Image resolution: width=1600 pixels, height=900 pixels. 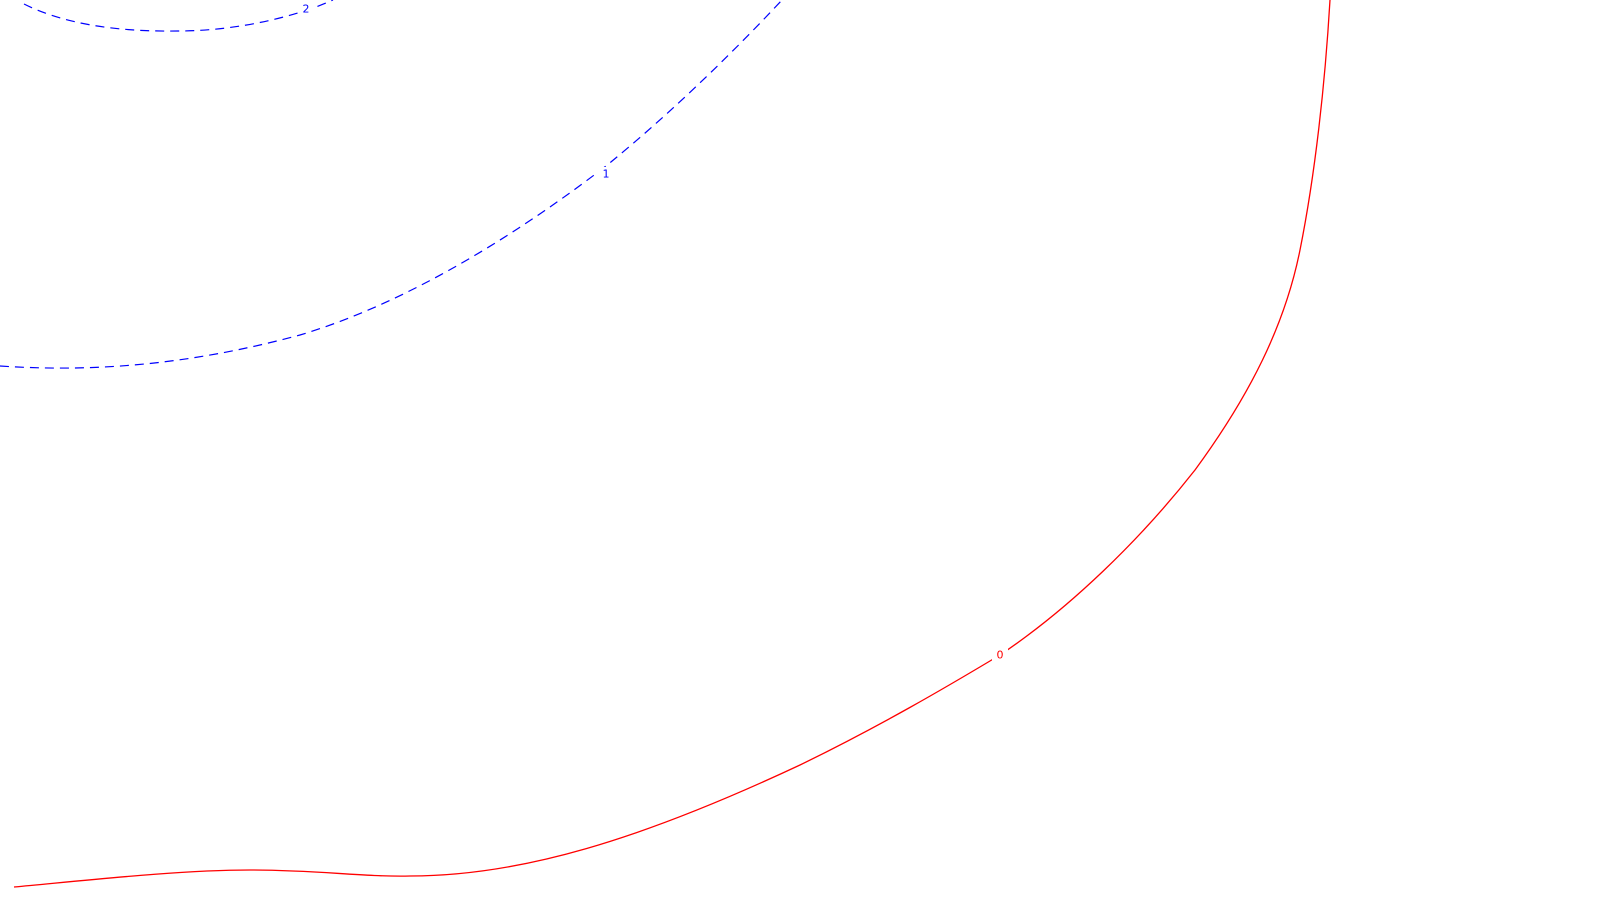 I want to click on contour-level-2: 2, so click(x=178, y=16).